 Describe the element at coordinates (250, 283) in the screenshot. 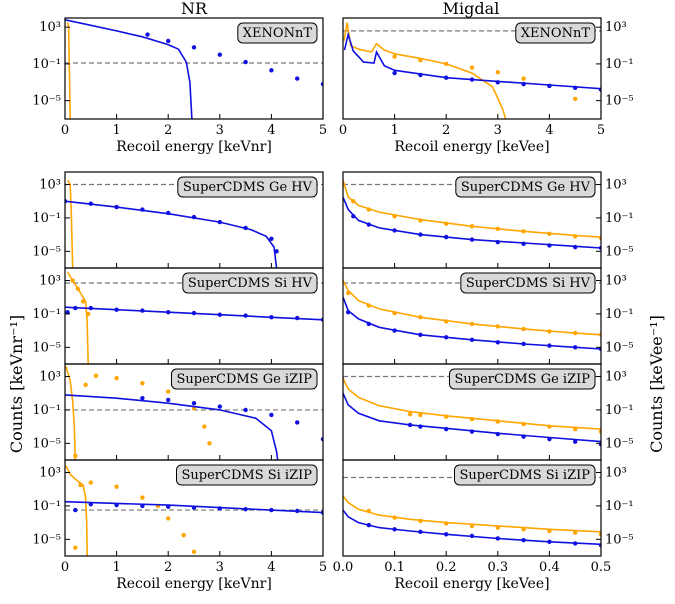

I see `panel-label: SuperCDMS Si HV` at that location.